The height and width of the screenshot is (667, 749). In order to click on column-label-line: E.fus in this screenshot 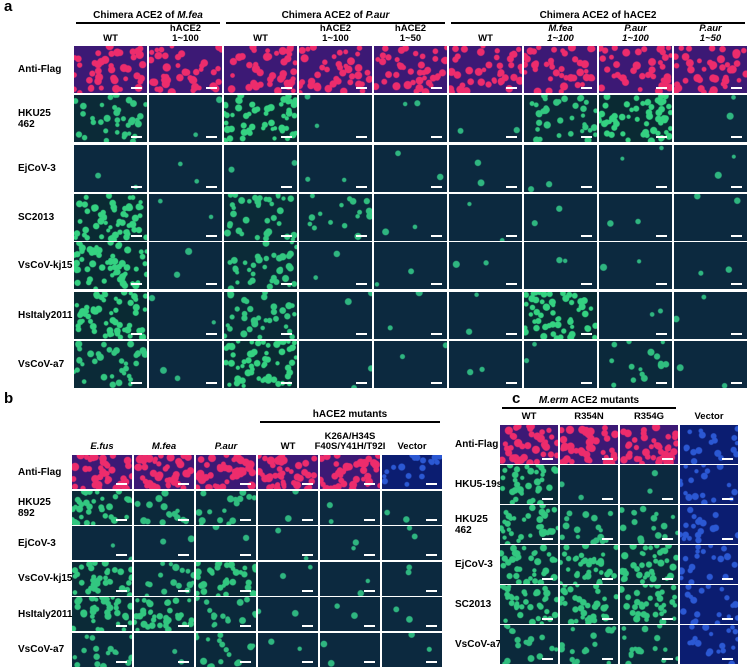, I will do `click(102, 446)`.